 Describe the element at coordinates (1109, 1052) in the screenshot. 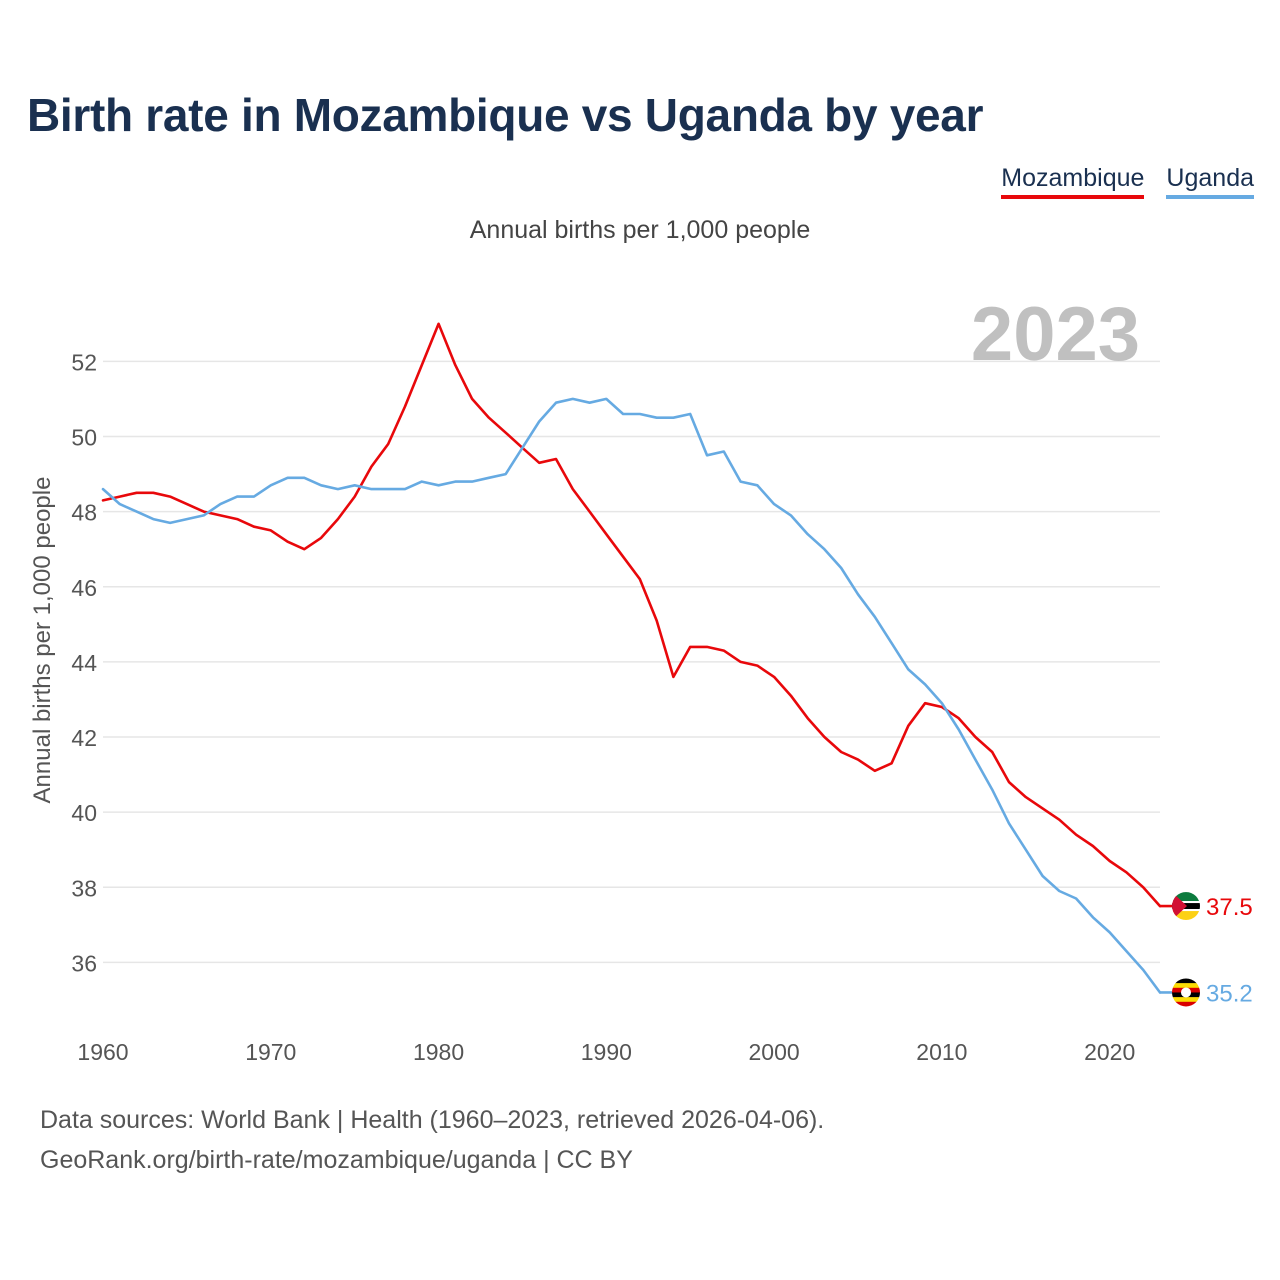

I see `x-tick-label: 2020` at that location.